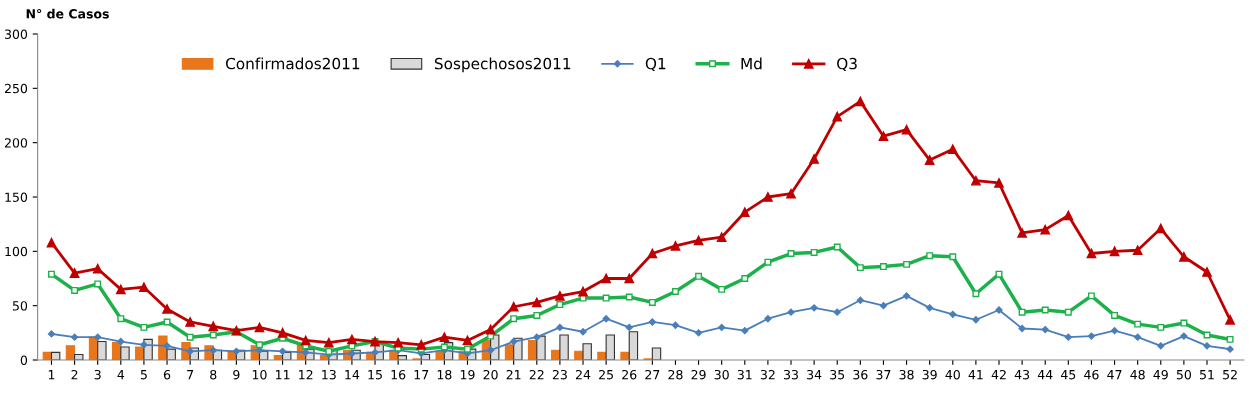 This screenshot has height=400, width=1254. I want to click on y-tick-label: 200, so click(16, 143).